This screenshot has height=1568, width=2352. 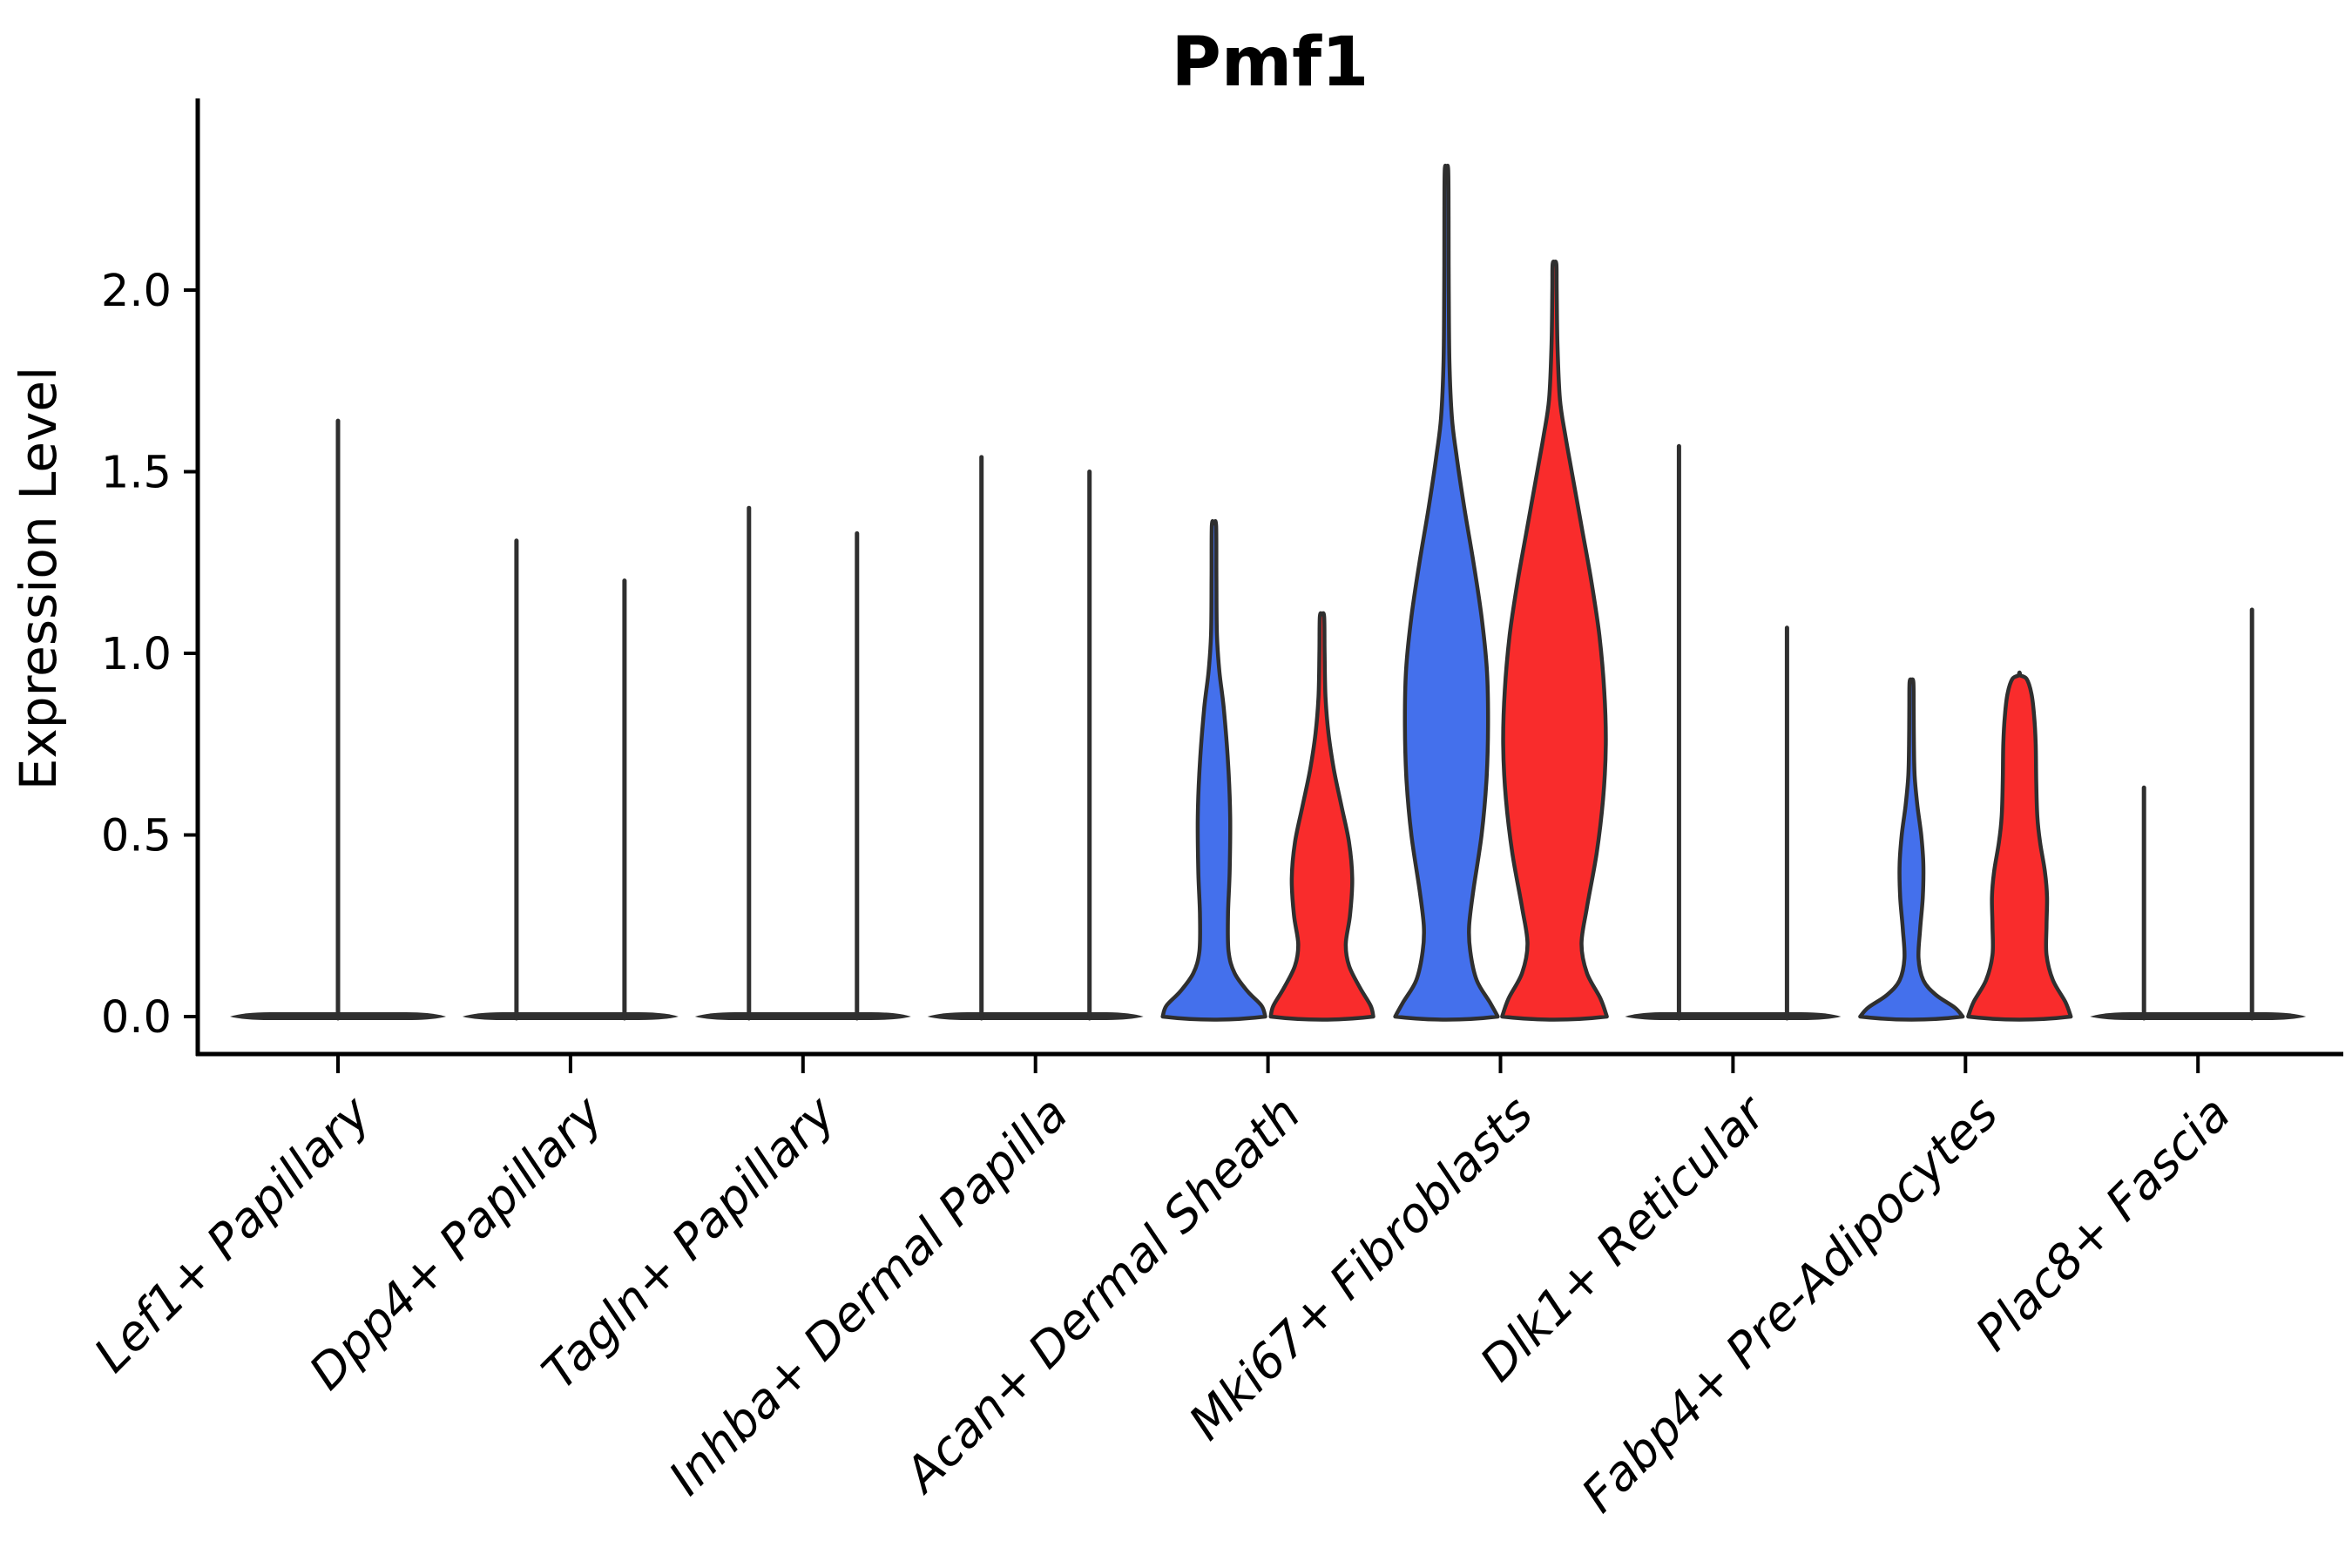 I want to click on y-tick-label: 2.0, so click(x=136, y=292).